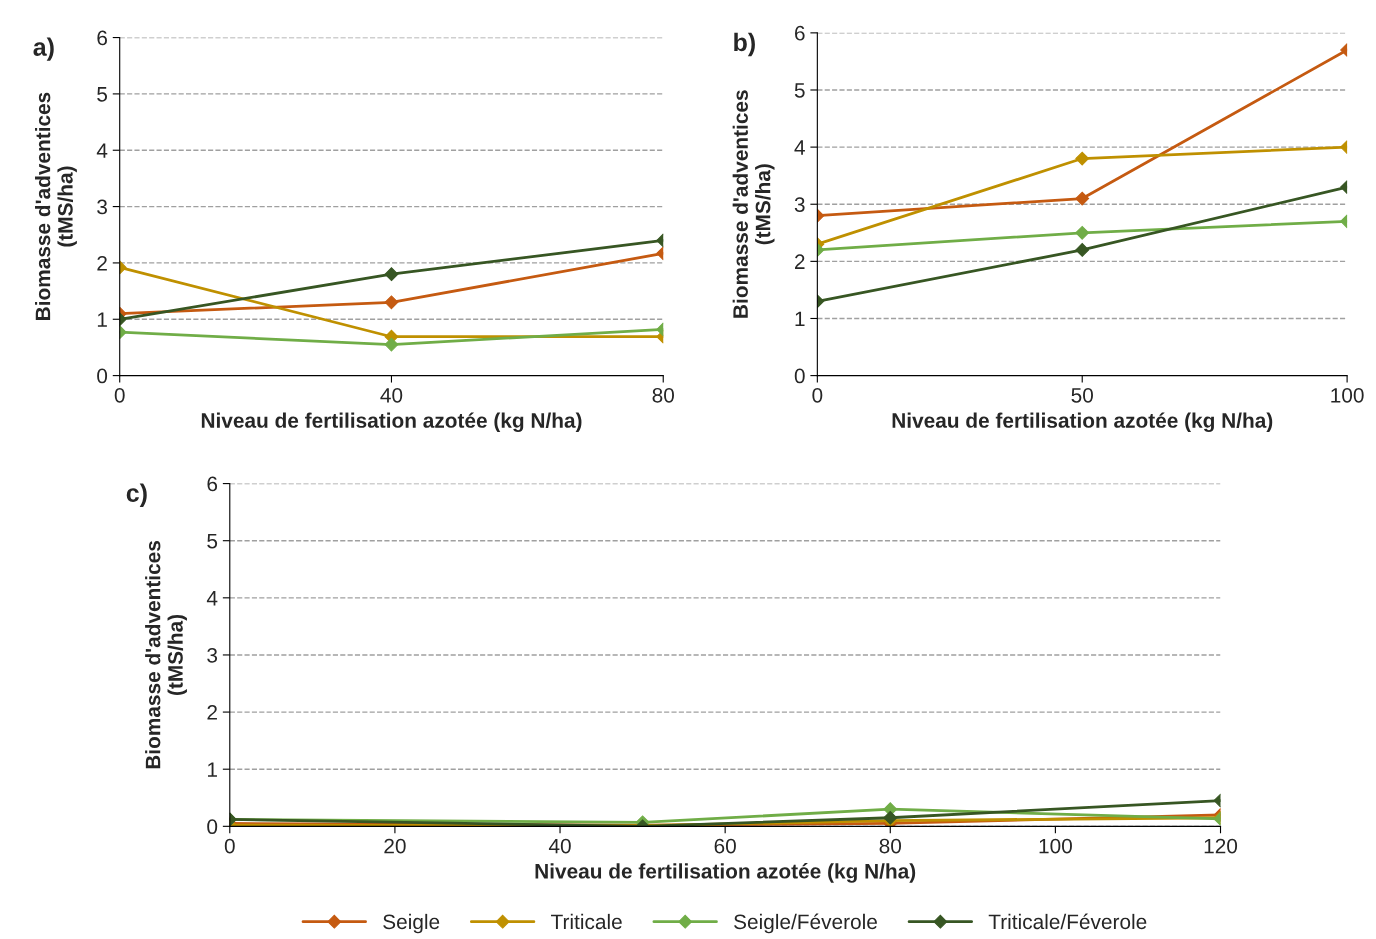 This screenshot has height=939, width=1376. What do you see at coordinates (586, 921) in the screenshot?
I see `legend-label: Triticale` at bounding box center [586, 921].